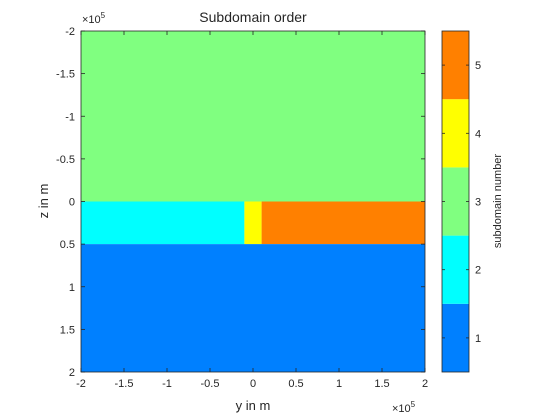  I want to click on colorbar-ticks: 1 2 3 4 5, so click(461, 202).